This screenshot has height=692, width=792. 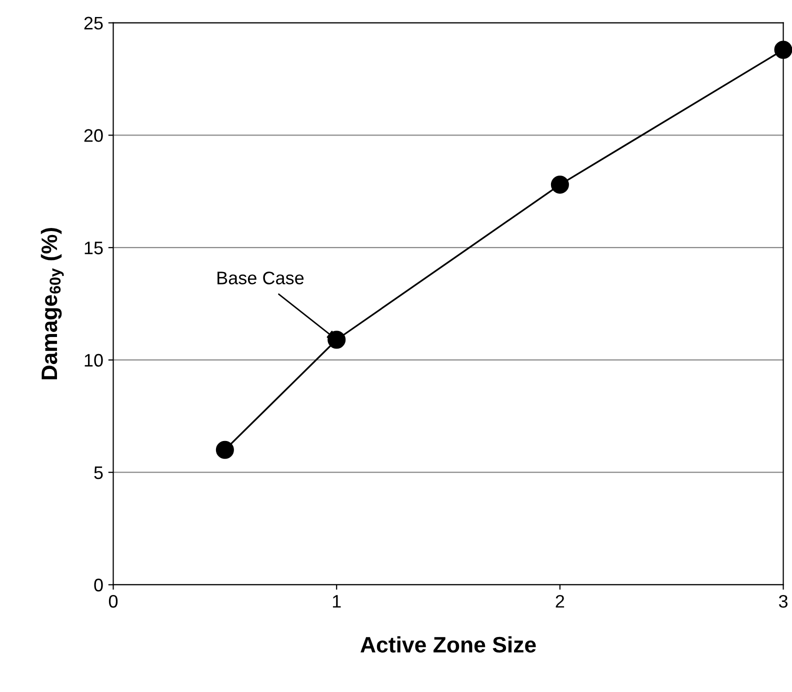 What do you see at coordinates (52, 304) in the screenshot?
I see `y-axis-title: Damage$_{60y}$ (%)` at bounding box center [52, 304].